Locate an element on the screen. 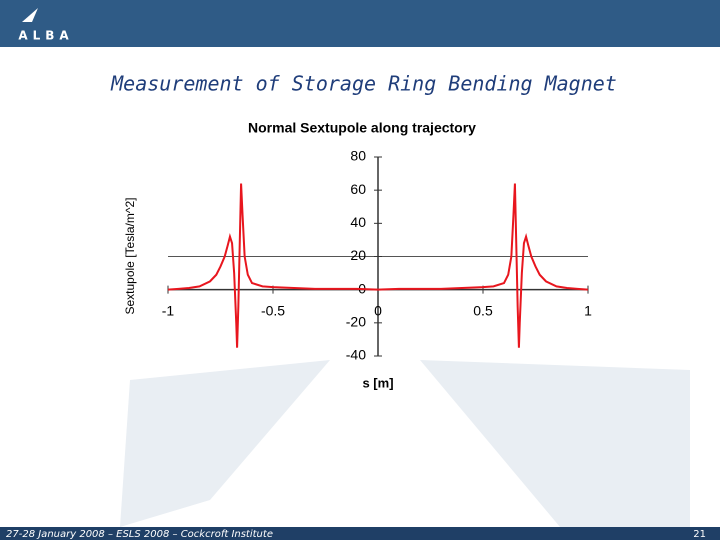  y-tick-label: 20 is located at coordinates (358, 255).